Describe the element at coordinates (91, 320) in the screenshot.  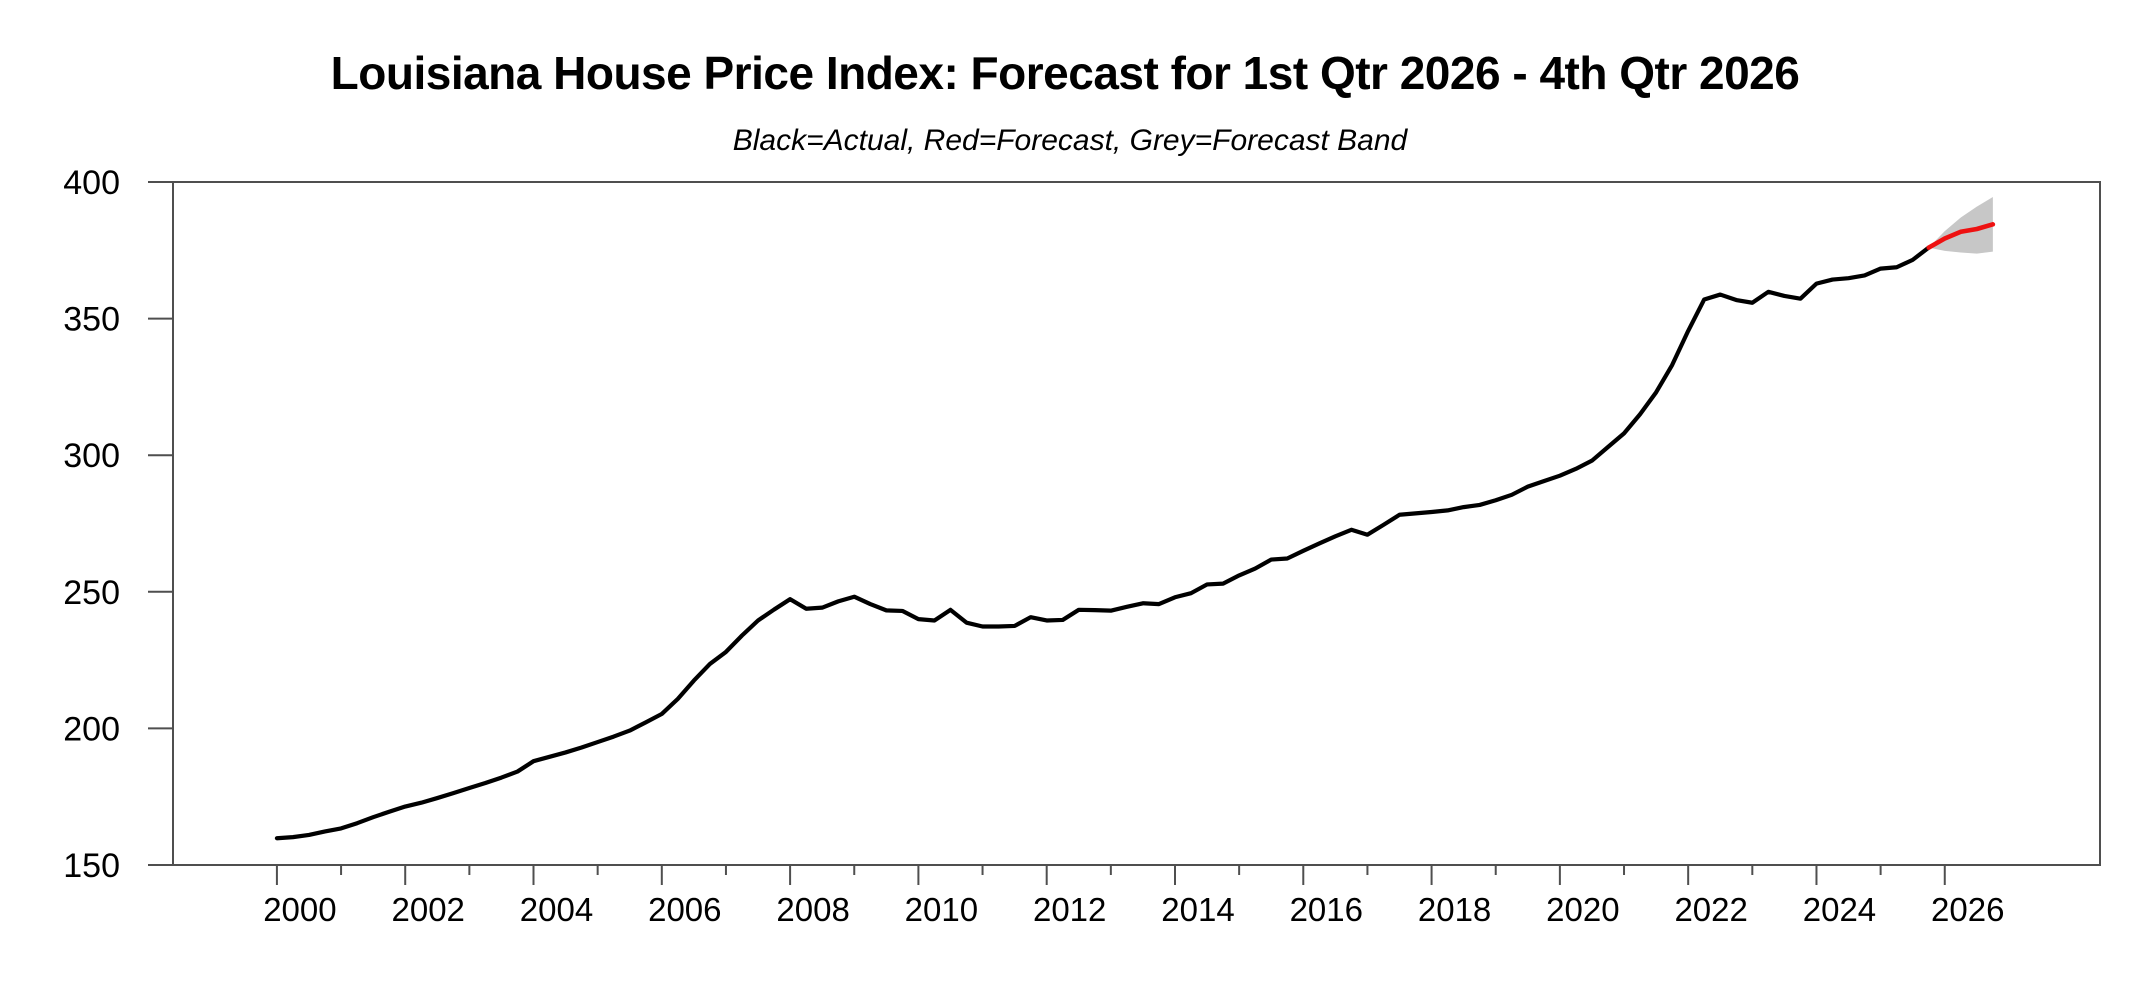
I see `y-axis-label: 350` at that location.